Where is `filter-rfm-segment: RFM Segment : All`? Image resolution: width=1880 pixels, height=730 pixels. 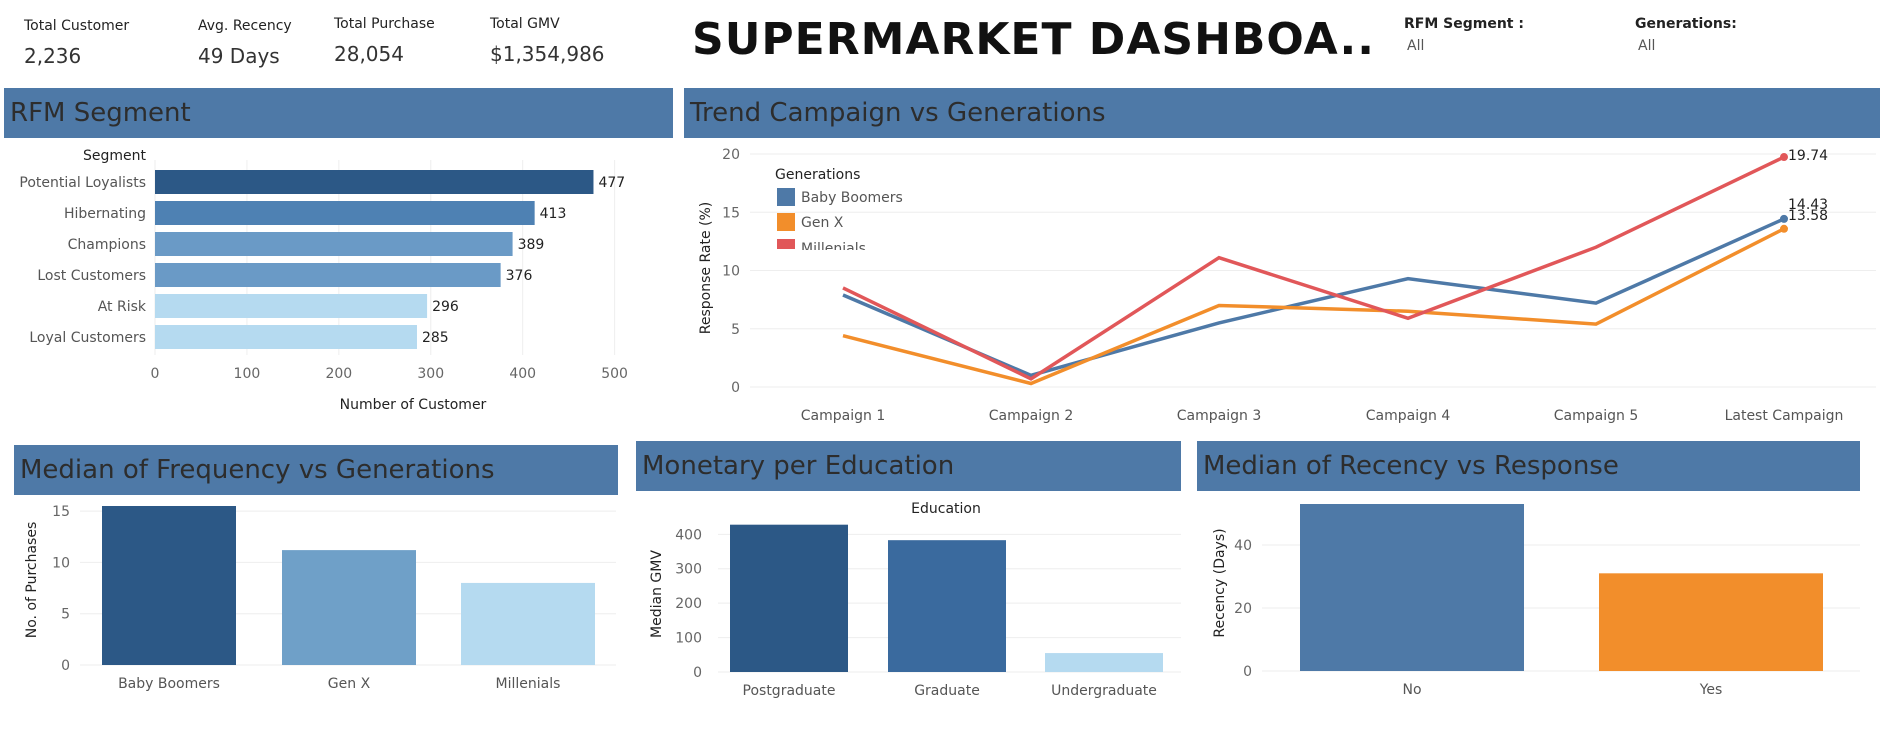
filter-rfm-segment: RFM Segment : All is located at coordinates (1464, 35).